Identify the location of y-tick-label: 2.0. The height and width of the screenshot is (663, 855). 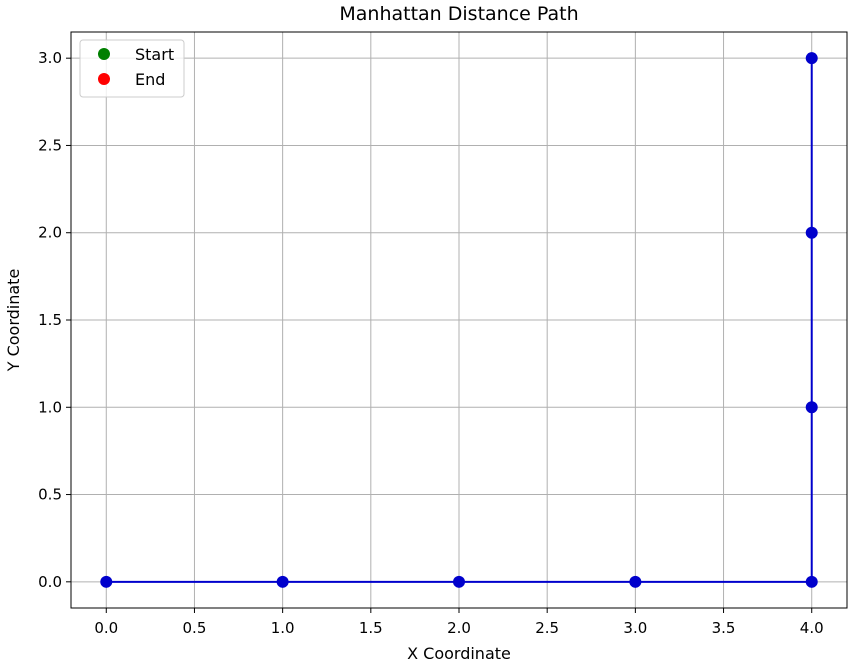
(50, 233).